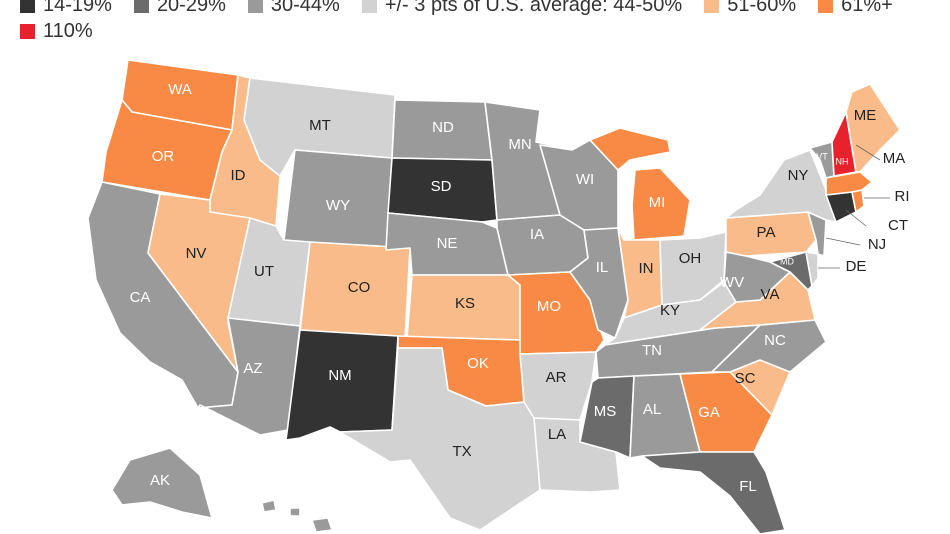 Image resolution: width=950 pixels, height=534 pixels. I want to click on state-md, so click(791, 271).